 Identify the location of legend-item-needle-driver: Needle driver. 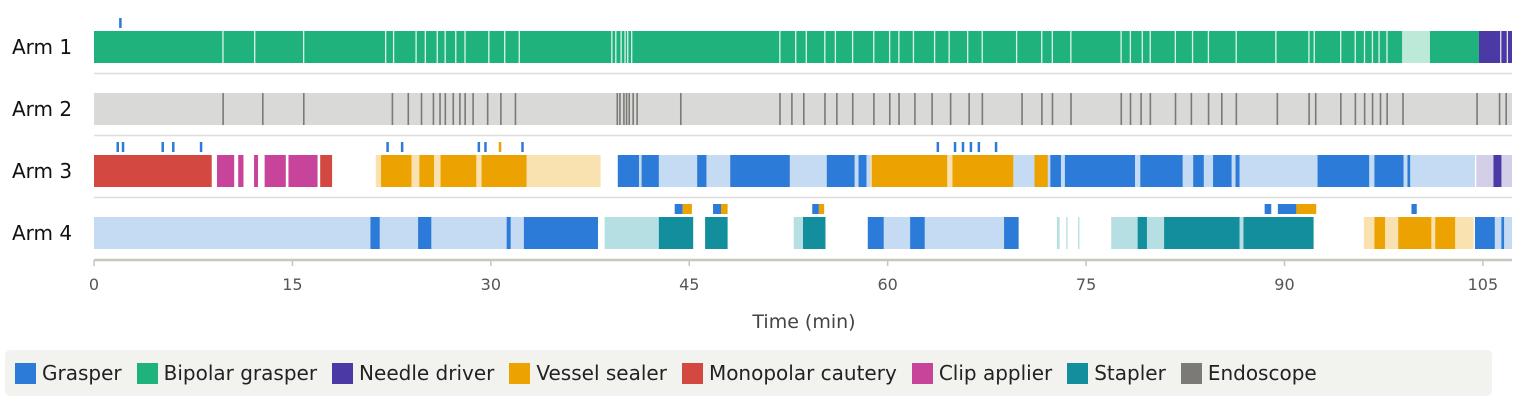
(413, 373).